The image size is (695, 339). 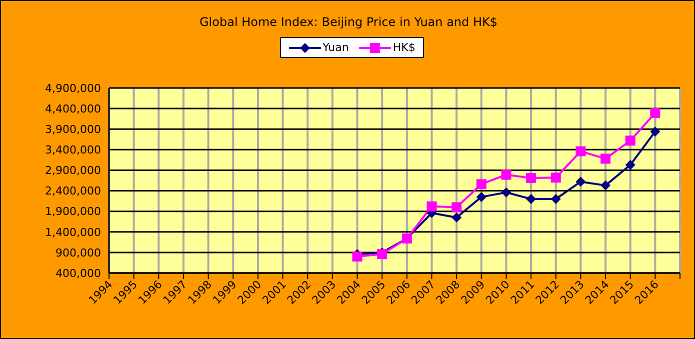 What do you see at coordinates (335, 47) in the screenshot?
I see `legend-label: Yuan` at bounding box center [335, 47].